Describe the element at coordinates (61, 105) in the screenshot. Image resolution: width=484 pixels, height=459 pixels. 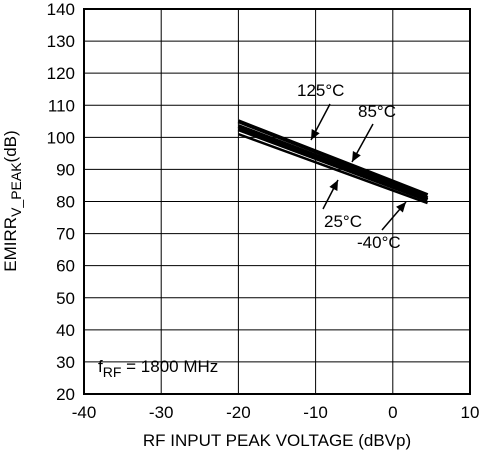
I see `y-tick-label: 110` at that location.